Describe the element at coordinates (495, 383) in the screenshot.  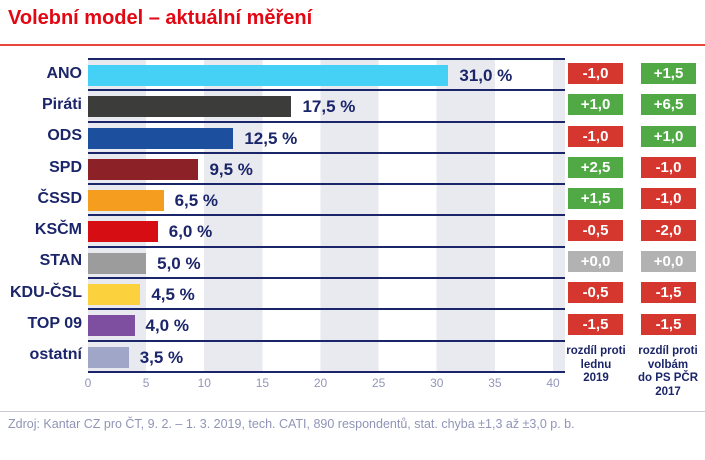
I see `x-axis-tick-label: 35` at that location.